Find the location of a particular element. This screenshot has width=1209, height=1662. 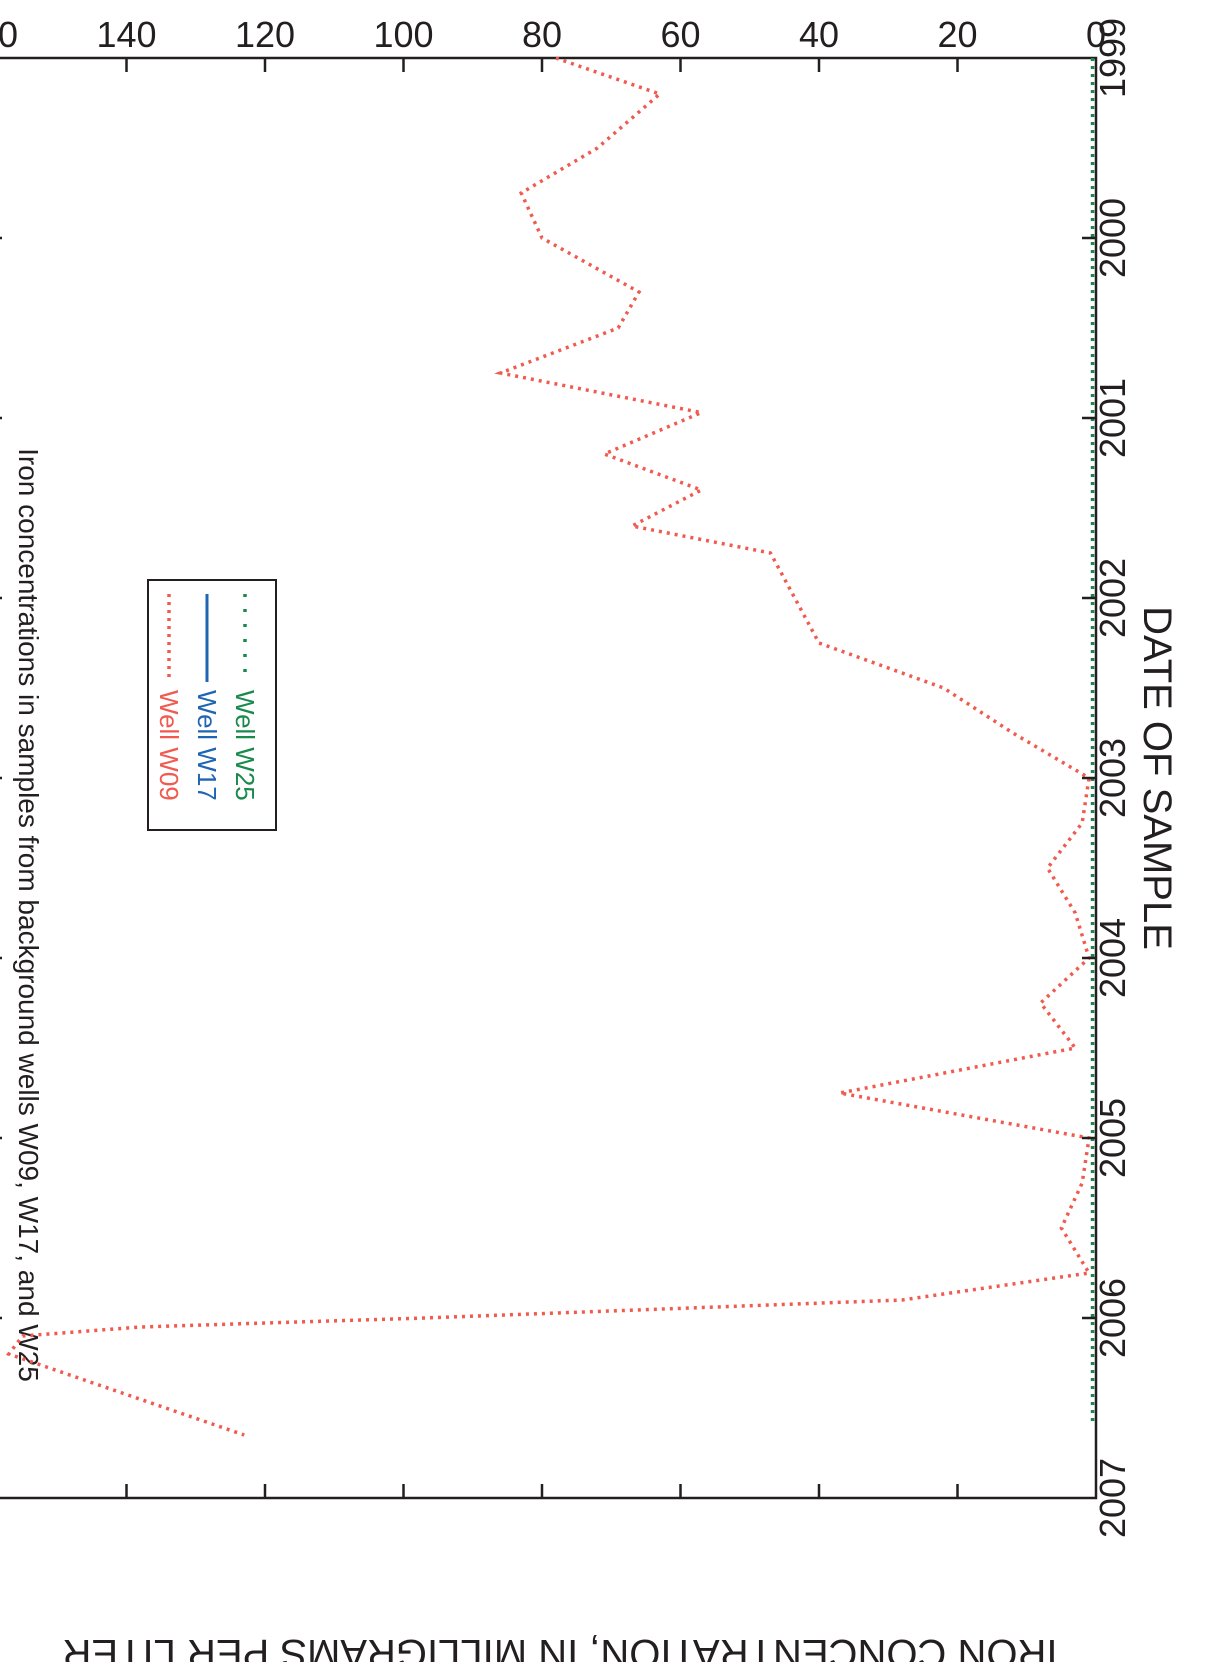

legend-label: Well W09 is located at coordinates (169, 745).